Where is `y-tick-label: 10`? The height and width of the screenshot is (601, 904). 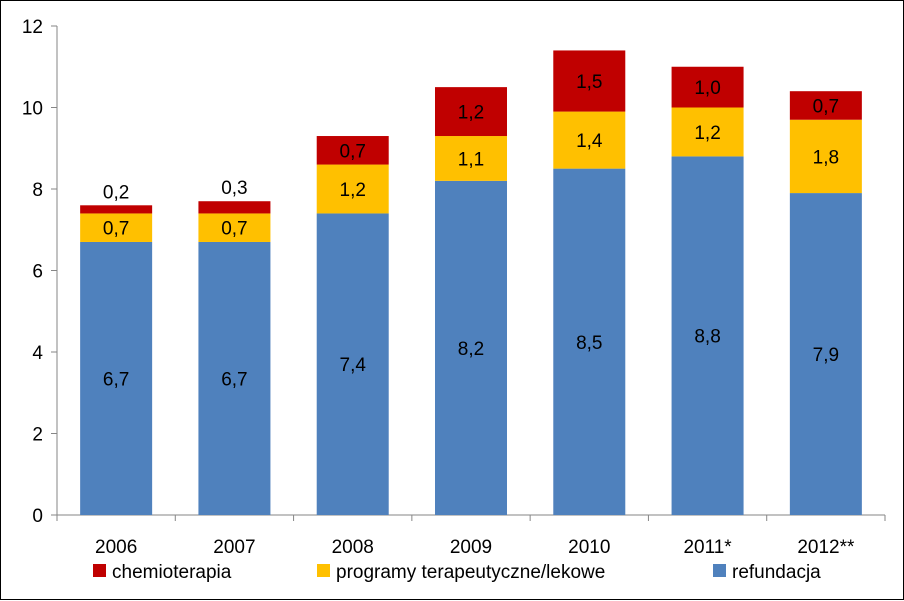 y-tick-label: 10 is located at coordinates (32, 109).